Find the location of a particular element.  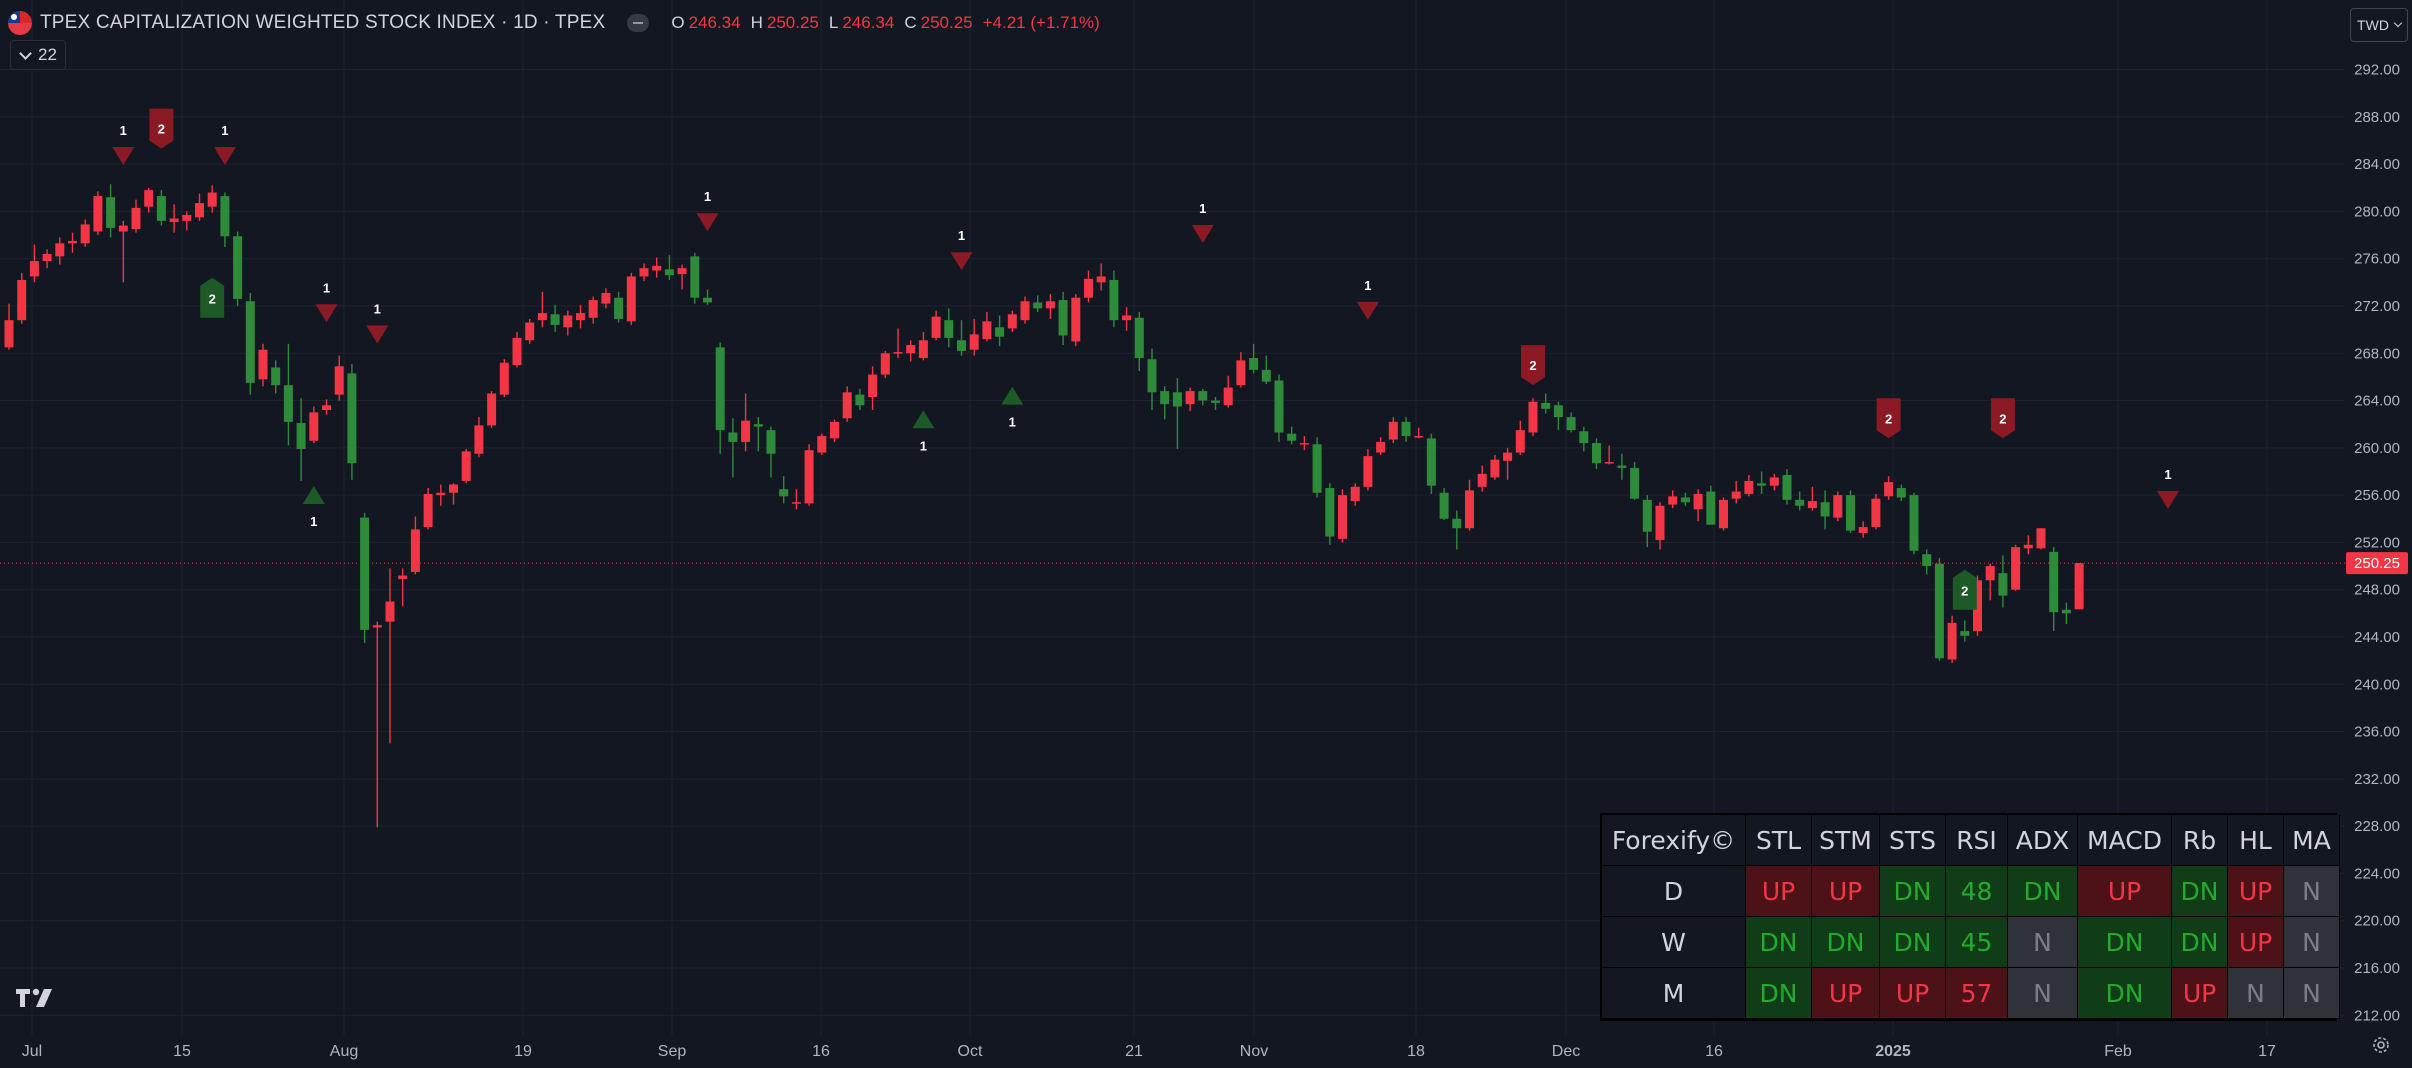

signal-marker-badge-up: 2 is located at coordinates (1964, 589).